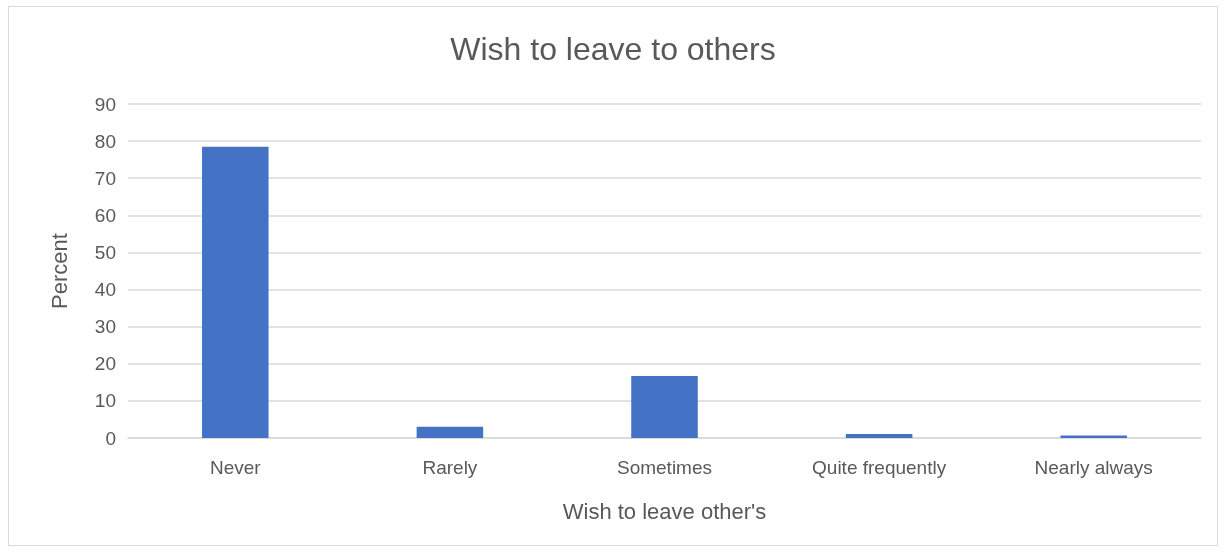  What do you see at coordinates (879, 467) in the screenshot?
I see `x-tick-label: Quite frequently` at bounding box center [879, 467].